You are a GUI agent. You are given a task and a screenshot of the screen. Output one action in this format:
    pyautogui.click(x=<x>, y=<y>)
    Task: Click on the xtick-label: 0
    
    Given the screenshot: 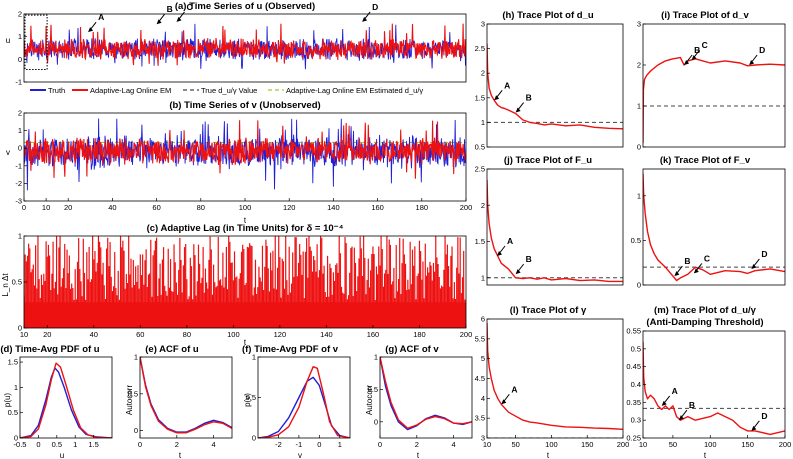 What is the action you would take?
    pyautogui.click(x=140, y=444)
    